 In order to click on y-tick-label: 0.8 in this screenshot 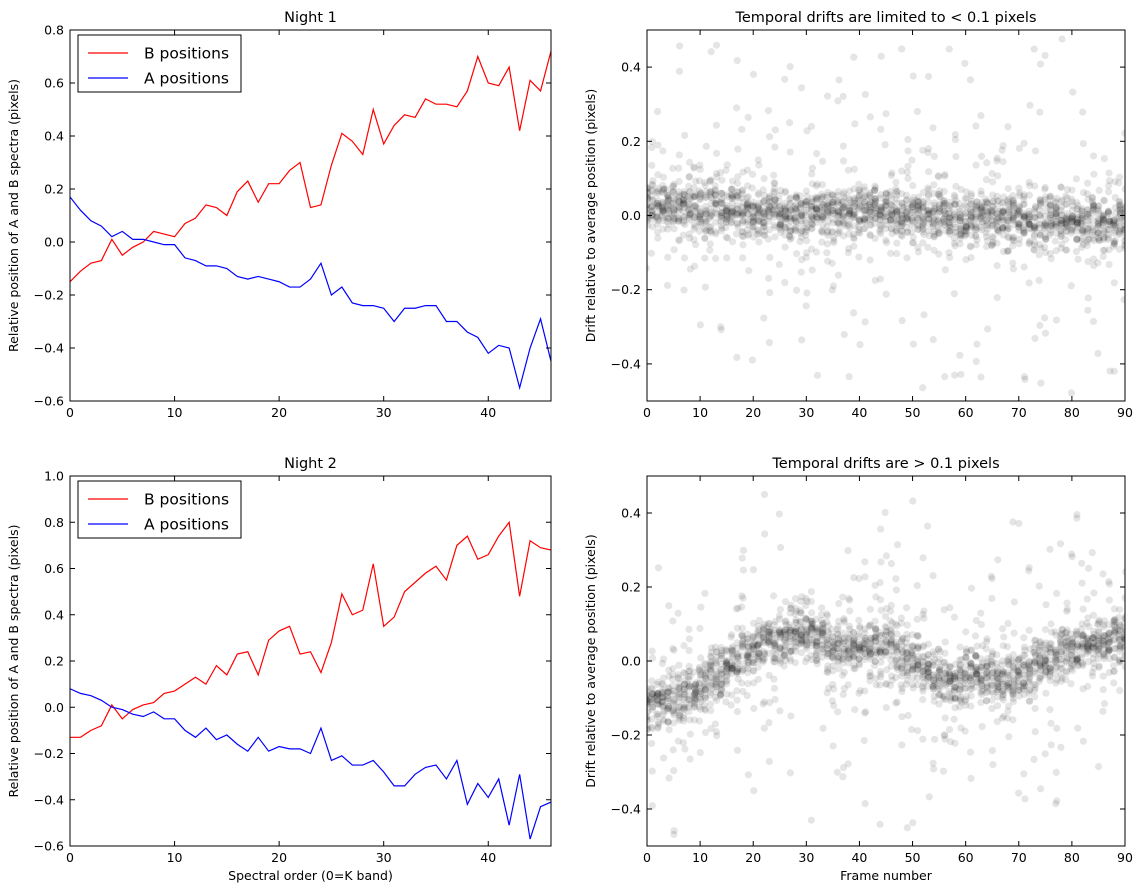, I will do `click(54, 30)`.